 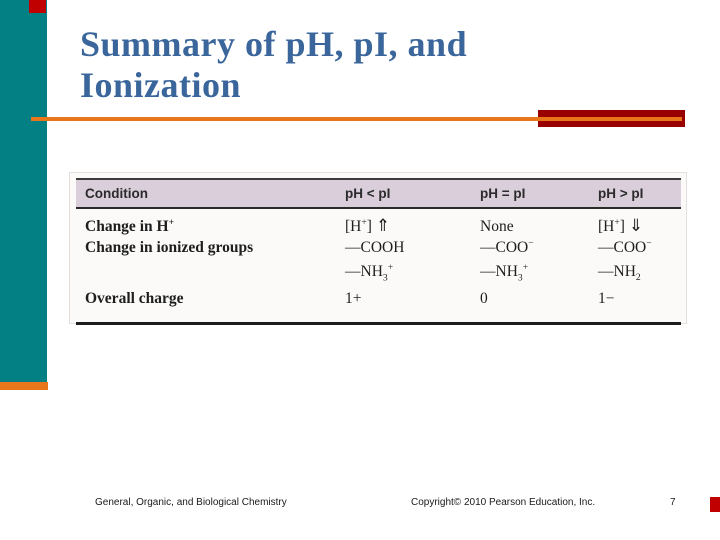 I want to click on footer-page-number: 7, so click(x=673, y=502).